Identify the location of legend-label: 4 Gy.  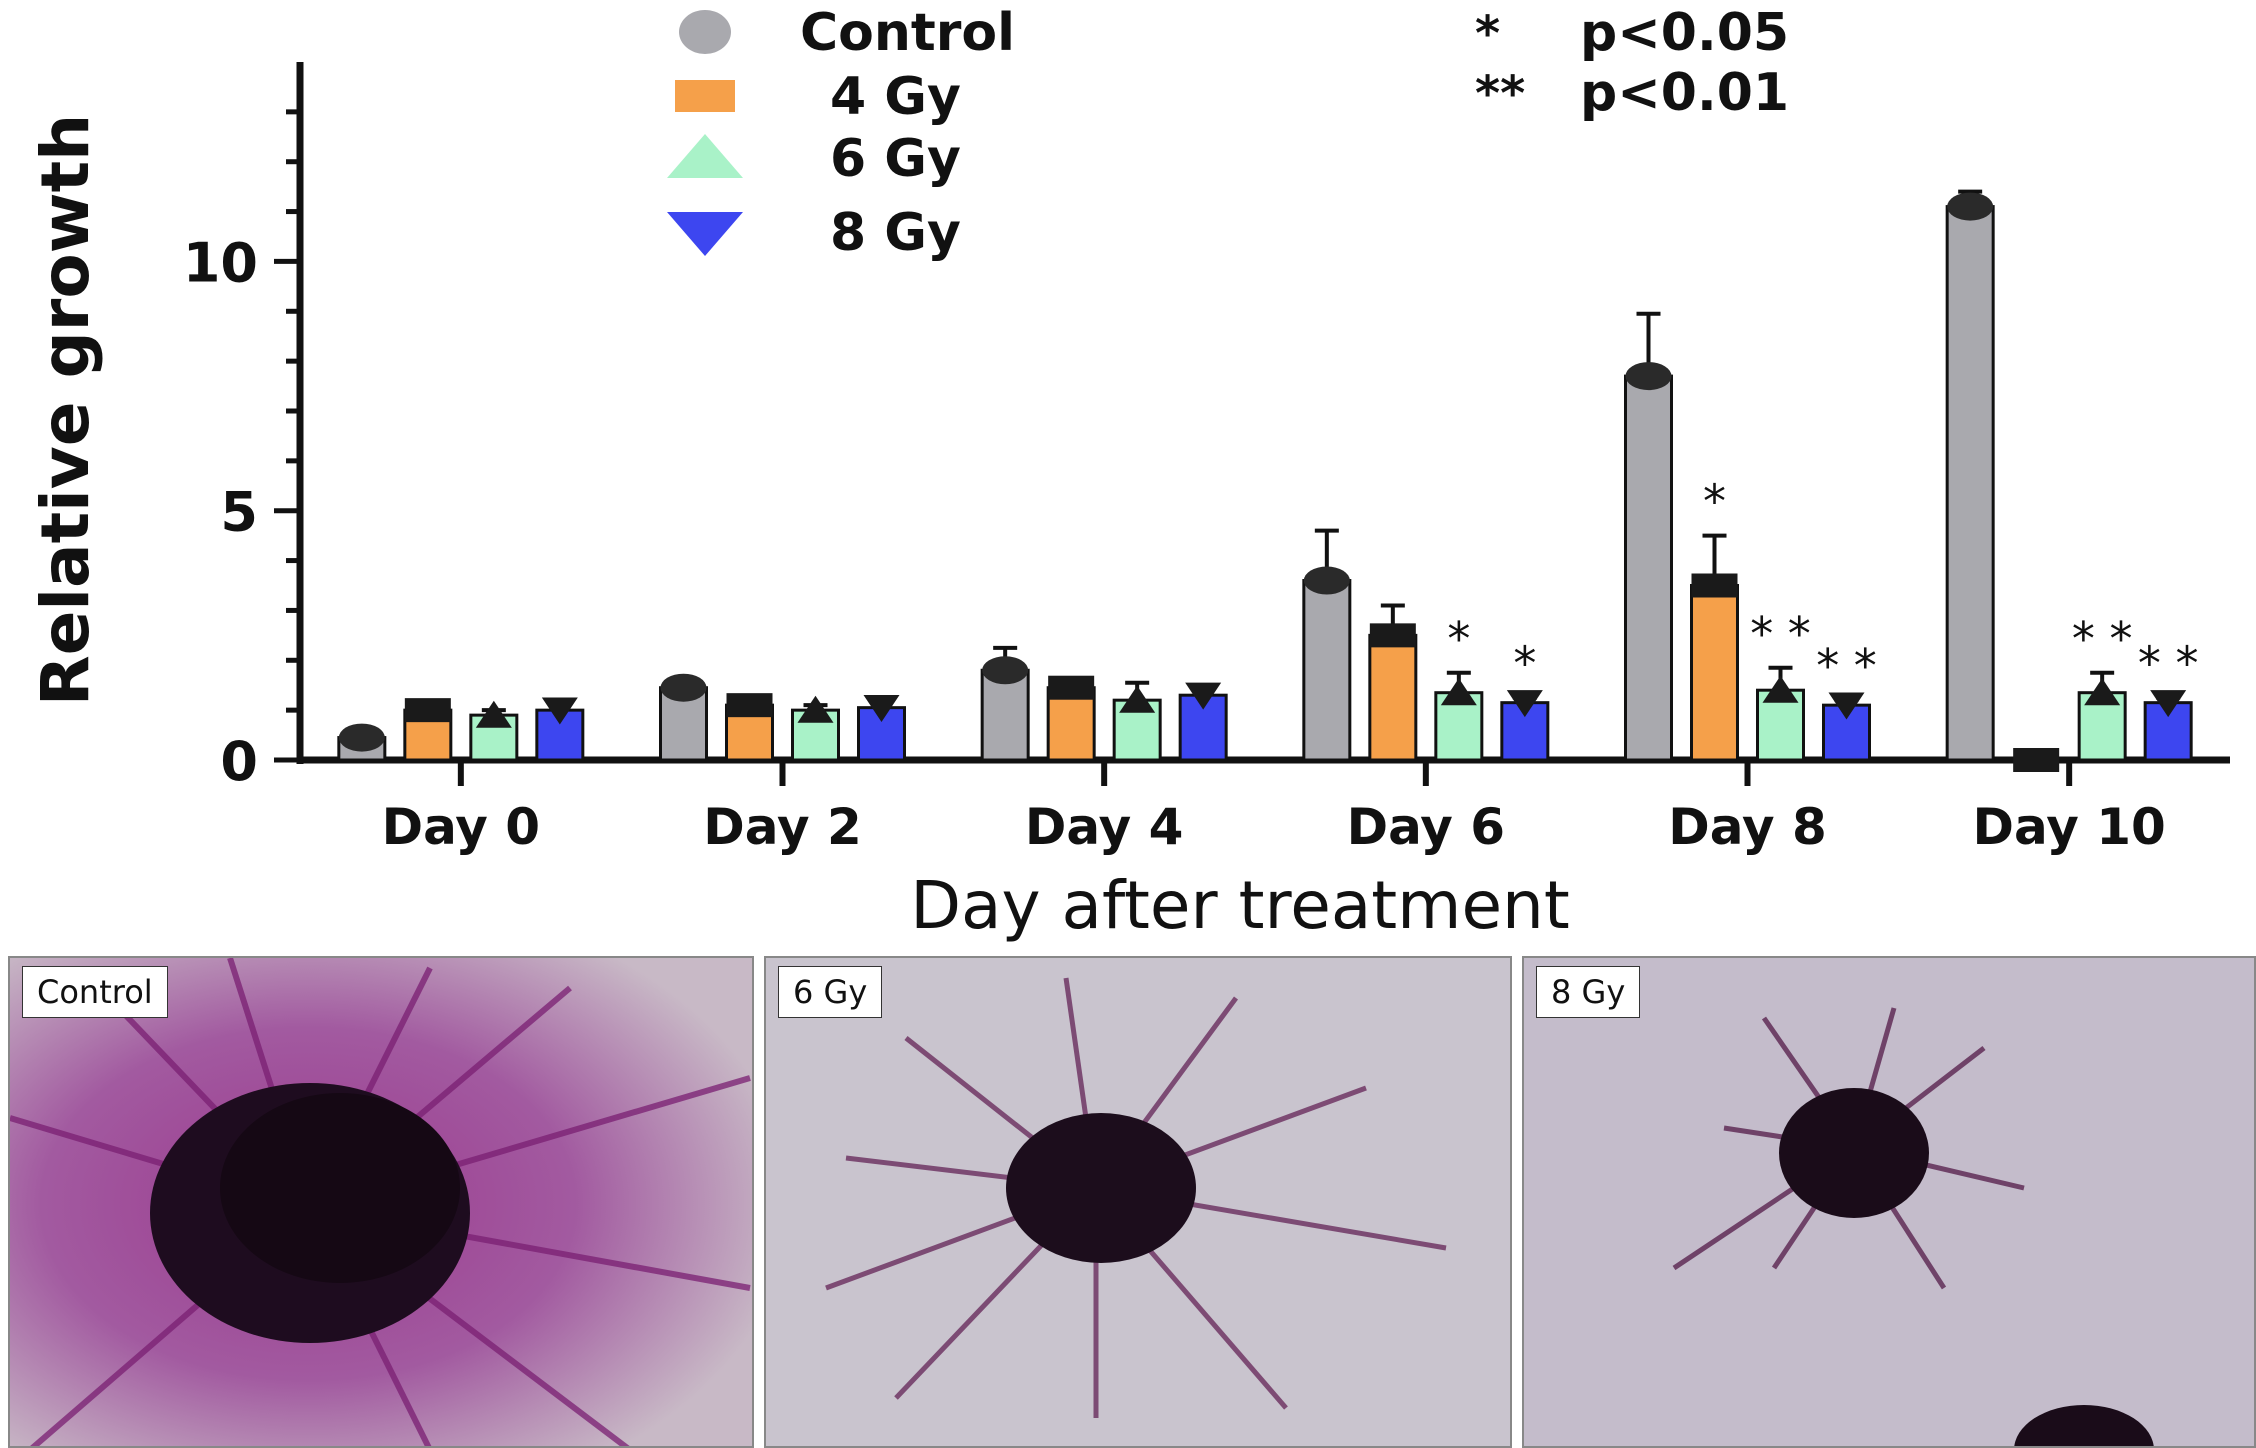
(895, 97).